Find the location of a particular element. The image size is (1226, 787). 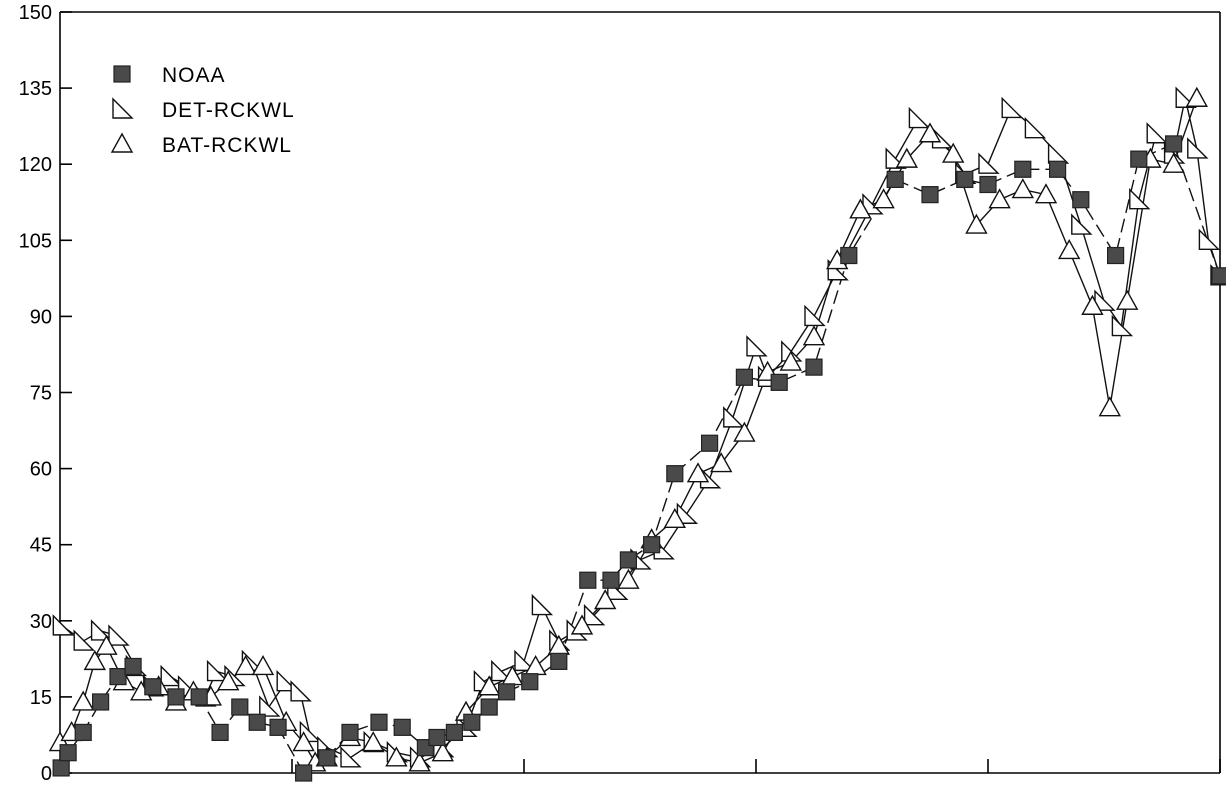

y-tick-label: 45 is located at coordinates (41, 546).